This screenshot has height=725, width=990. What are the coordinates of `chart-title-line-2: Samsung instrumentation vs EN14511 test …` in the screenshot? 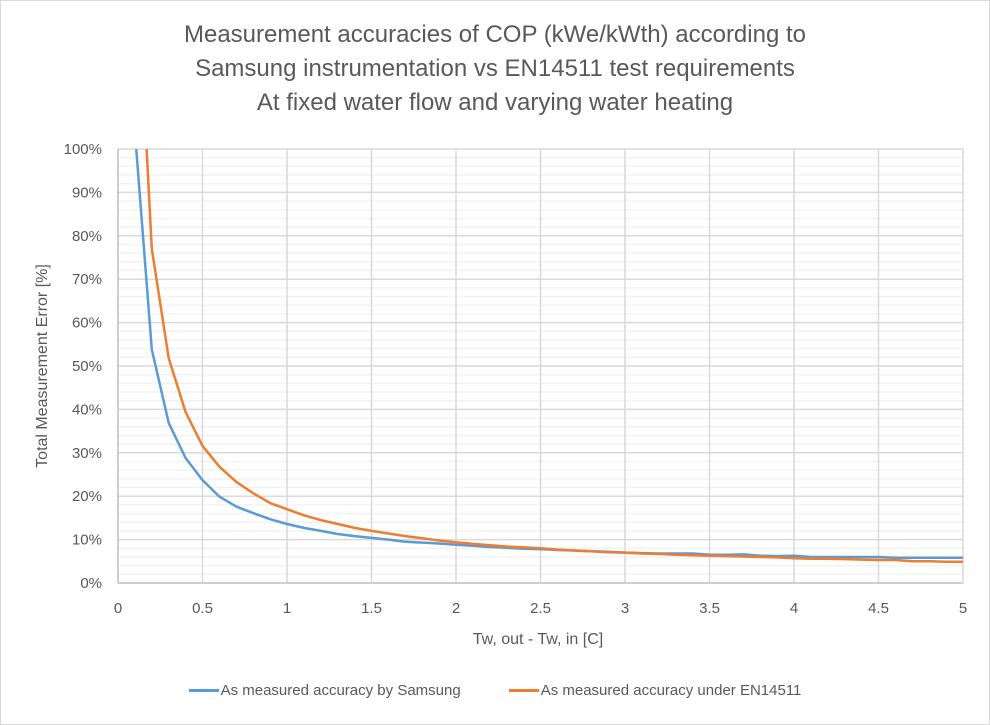 It's located at (495, 68).